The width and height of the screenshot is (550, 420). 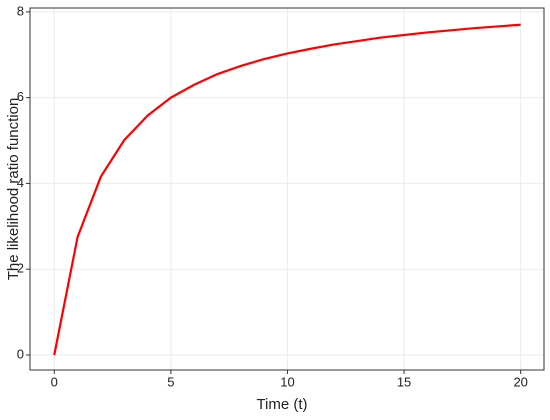 What do you see at coordinates (13, 189) in the screenshot?
I see `y-axis-label: The likelihood ratio function` at bounding box center [13, 189].